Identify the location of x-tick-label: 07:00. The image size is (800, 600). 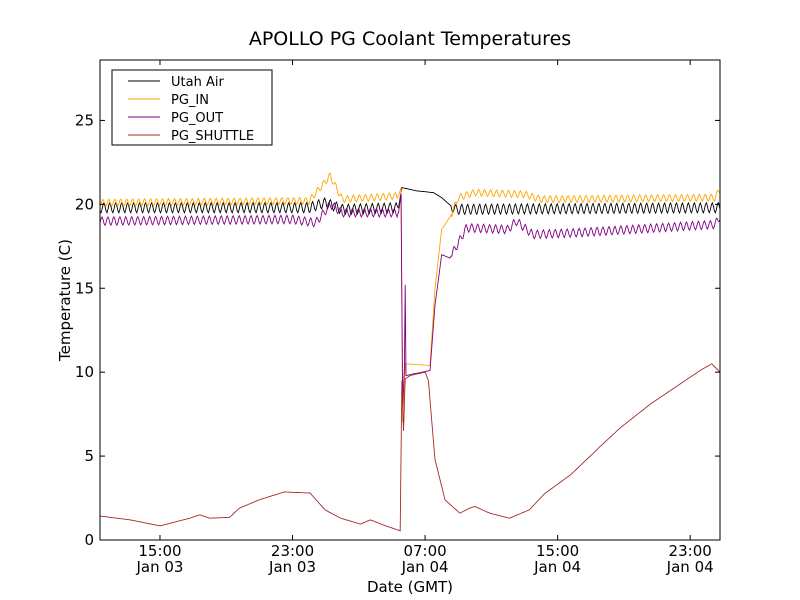
(424, 551).